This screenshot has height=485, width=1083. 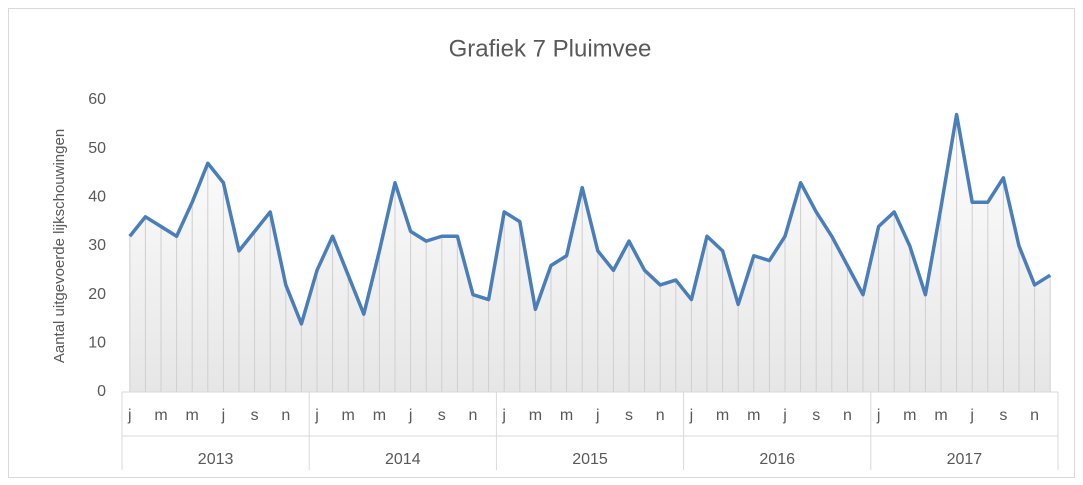 What do you see at coordinates (97, 343) in the screenshot?
I see `y-tick-label: 10` at bounding box center [97, 343].